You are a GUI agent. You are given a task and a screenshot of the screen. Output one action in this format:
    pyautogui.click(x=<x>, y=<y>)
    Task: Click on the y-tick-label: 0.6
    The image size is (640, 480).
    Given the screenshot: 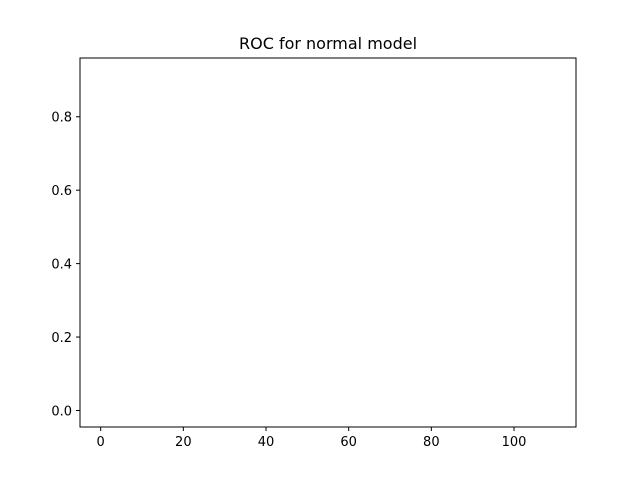 What is the action you would take?
    pyautogui.click(x=61, y=191)
    